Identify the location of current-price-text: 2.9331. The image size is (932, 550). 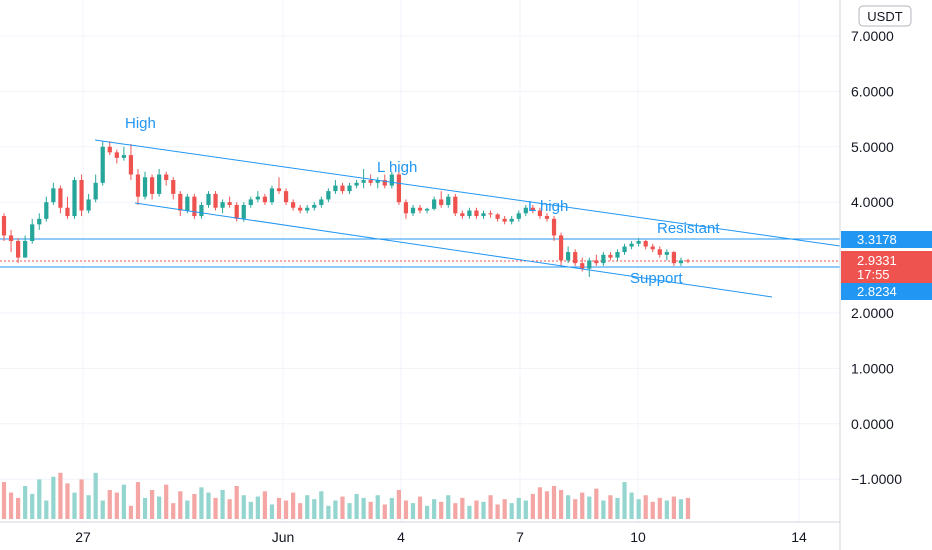
(877, 260).